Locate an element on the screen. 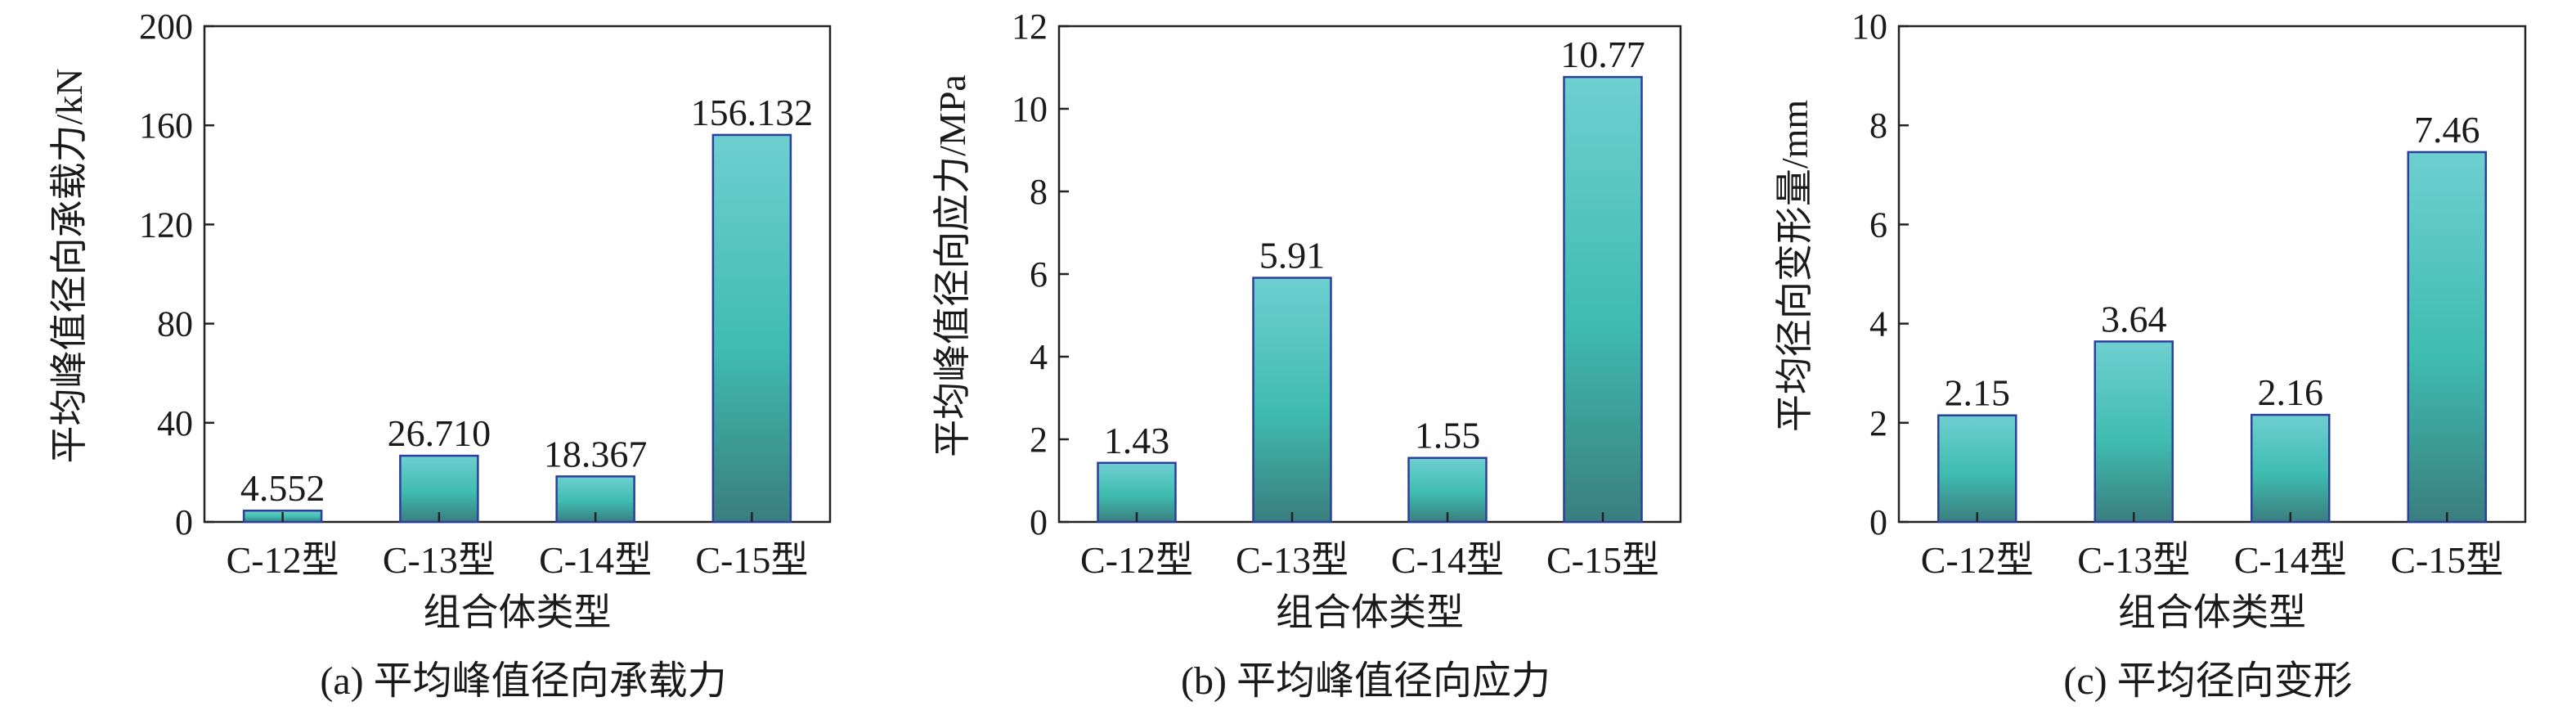 The image size is (2576, 715). y-tick-label: 200 is located at coordinates (166, 27).